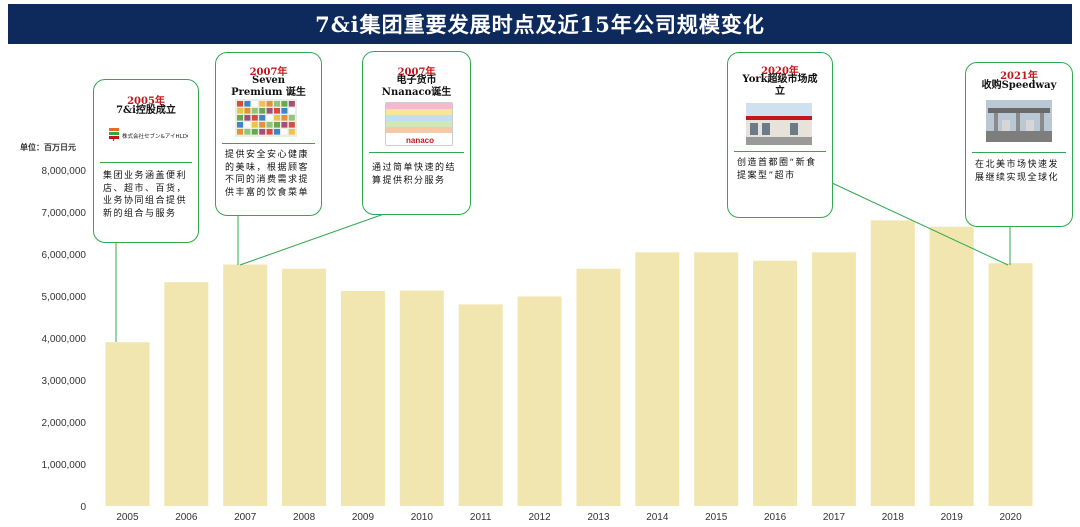  Describe the element at coordinates (64, 465) in the screenshot. I see `y-tick-label: 1,000,000` at that location.